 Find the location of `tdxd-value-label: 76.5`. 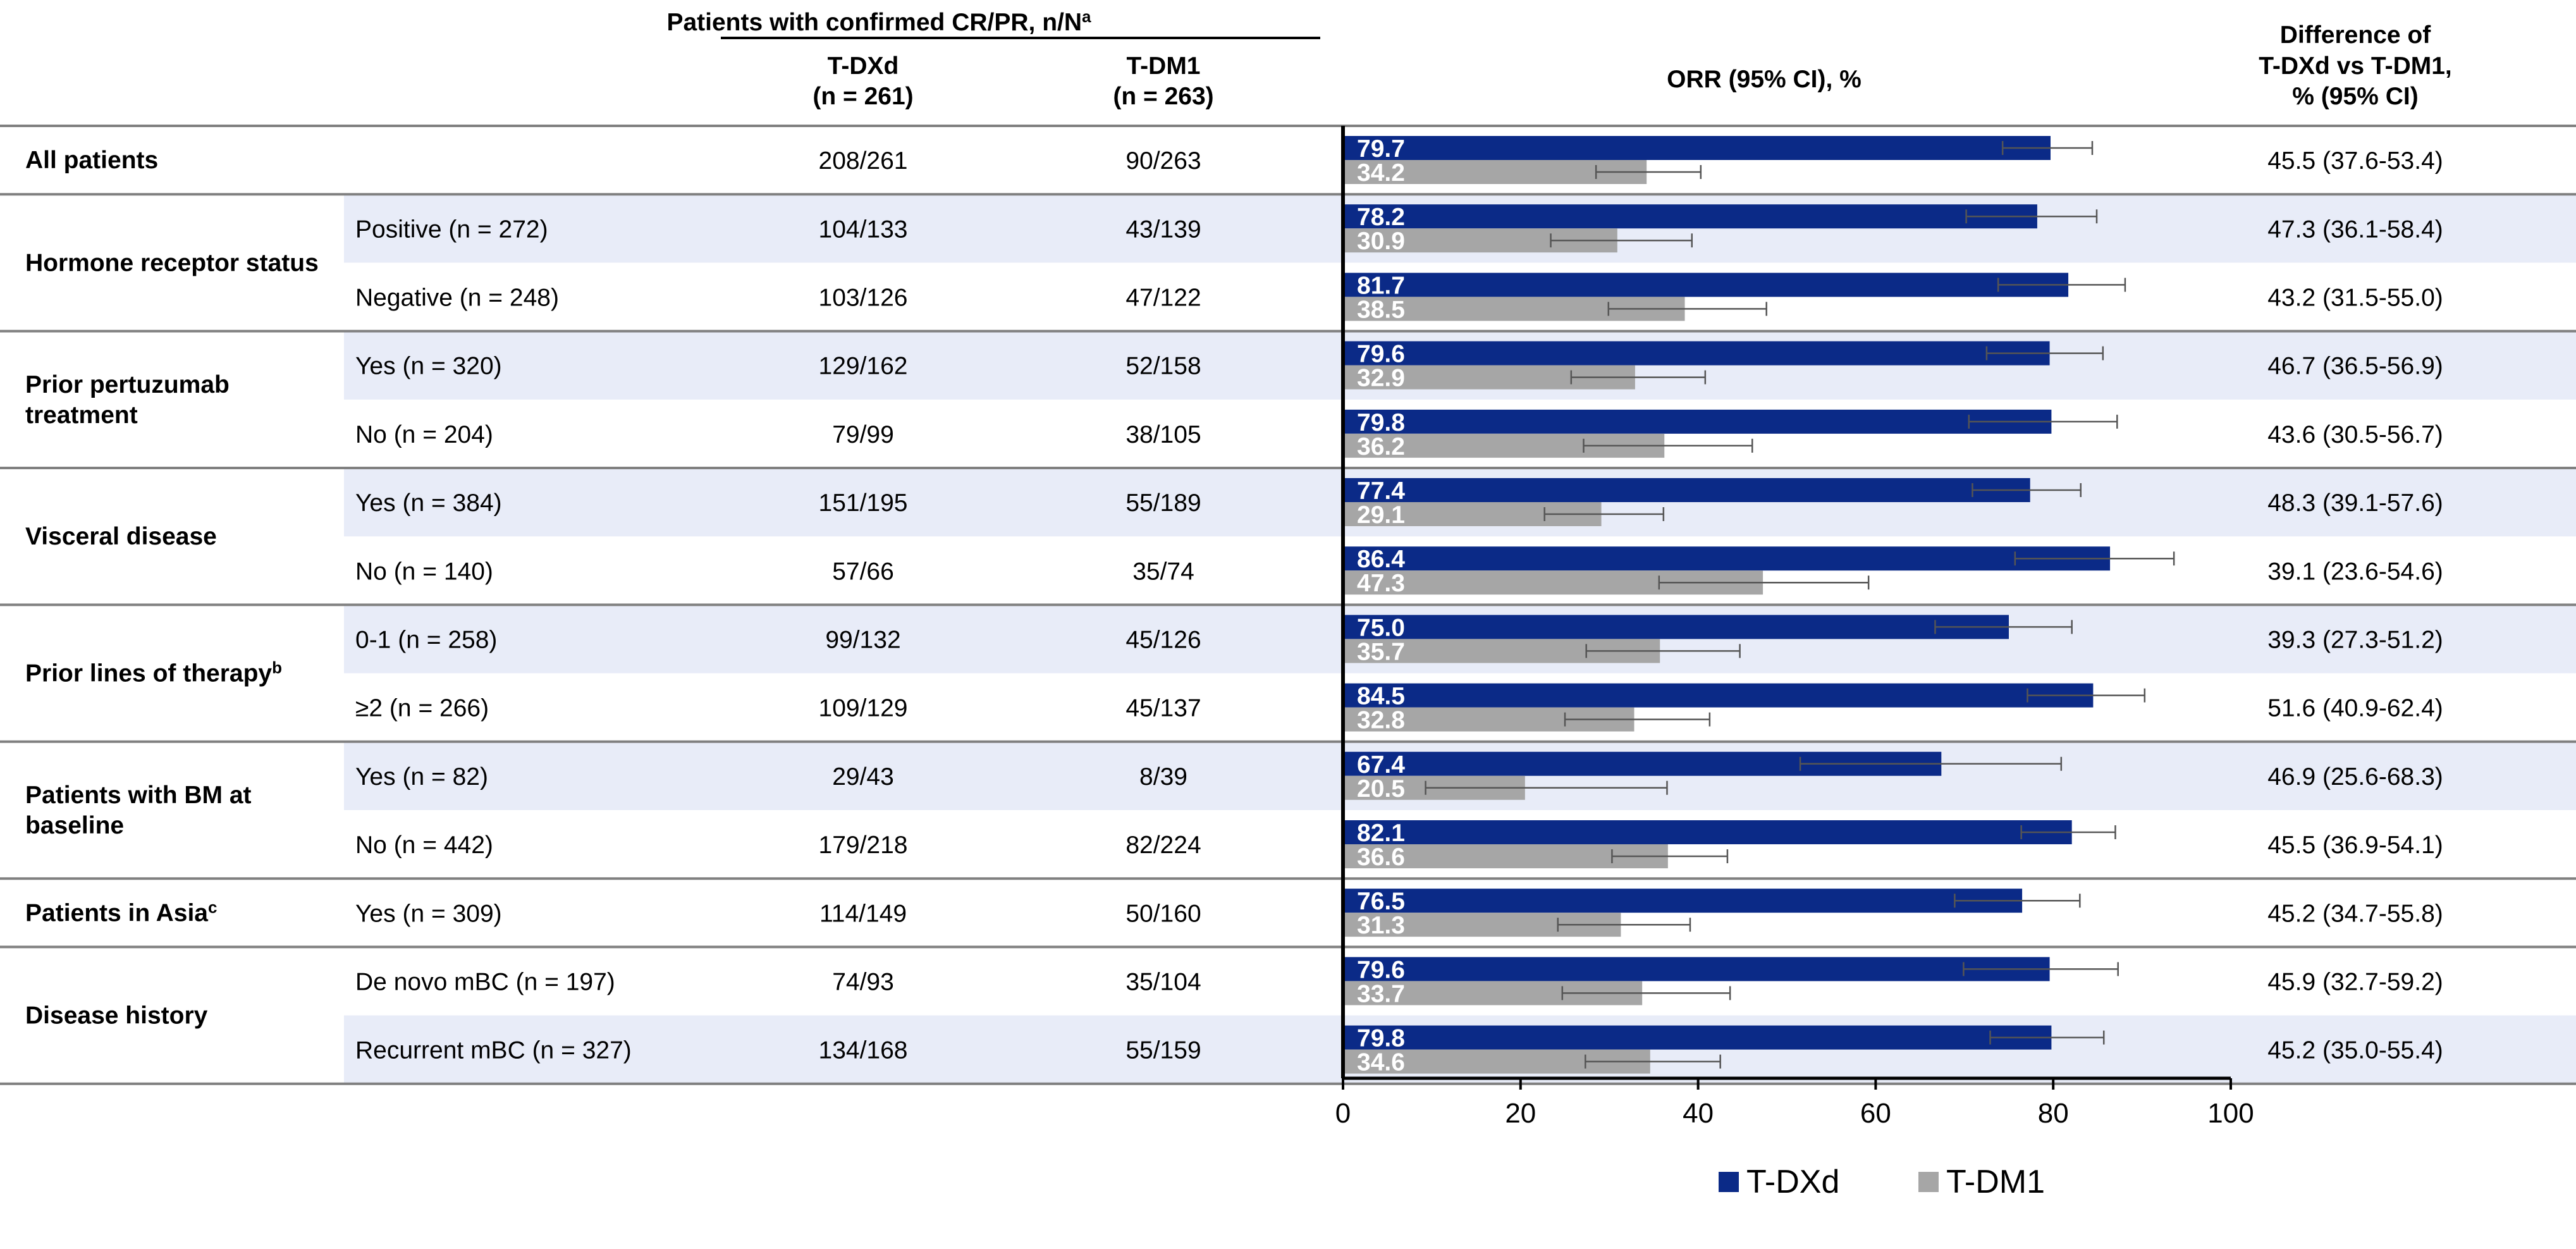

tdxd-value-label: 76.5 is located at coordinates (1381, 901).